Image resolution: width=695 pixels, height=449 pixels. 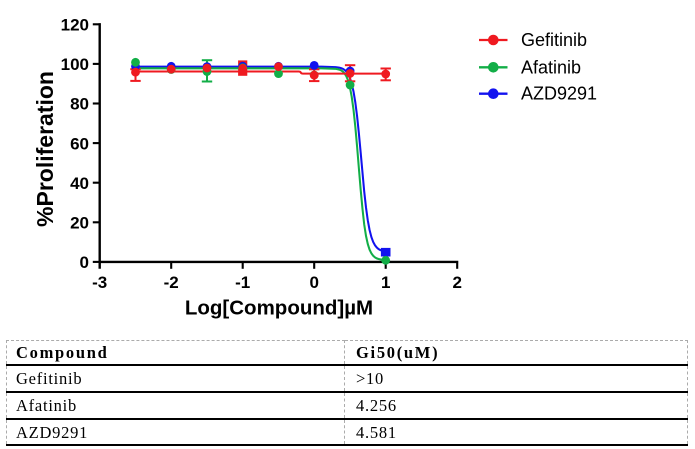 I want to click on svg-text: AZD9291, so click(x=559, y=94).